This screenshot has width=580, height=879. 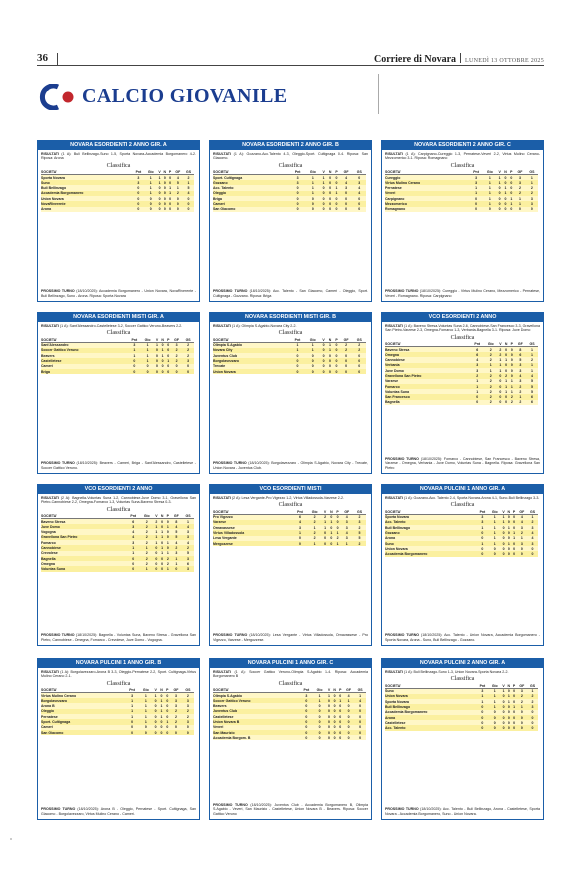 I want to click on column-header: Gio, so click(x=315, y=512).